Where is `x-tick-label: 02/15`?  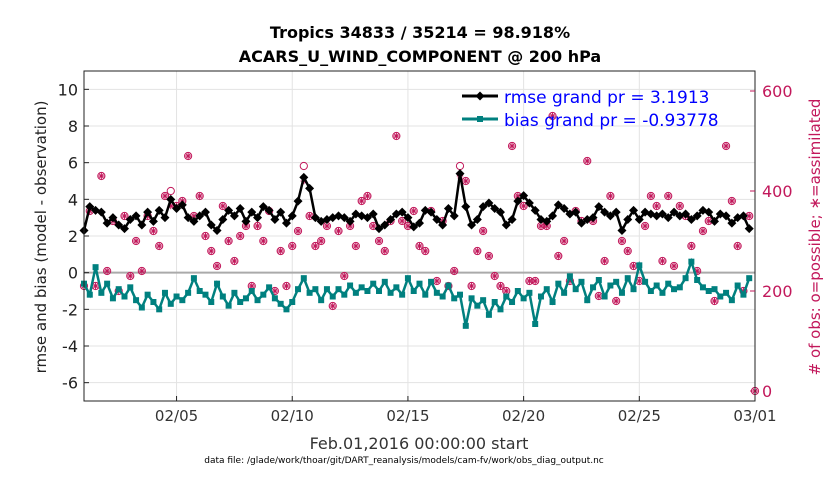 x-tick-label: 02/15 is located at coordinates (407, 416).